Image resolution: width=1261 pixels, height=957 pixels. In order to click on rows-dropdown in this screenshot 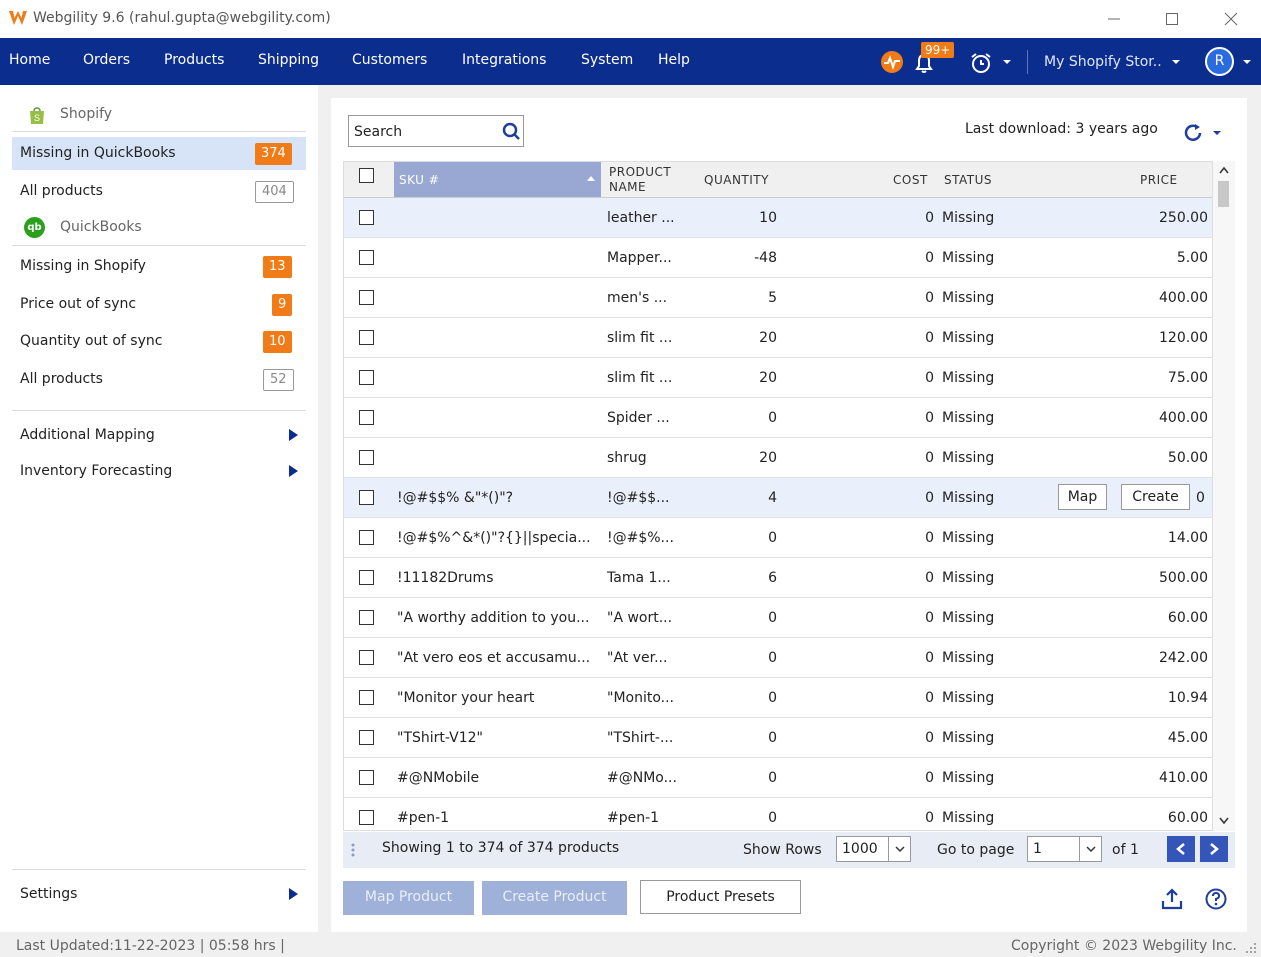, I will do `click(899, 849)`.